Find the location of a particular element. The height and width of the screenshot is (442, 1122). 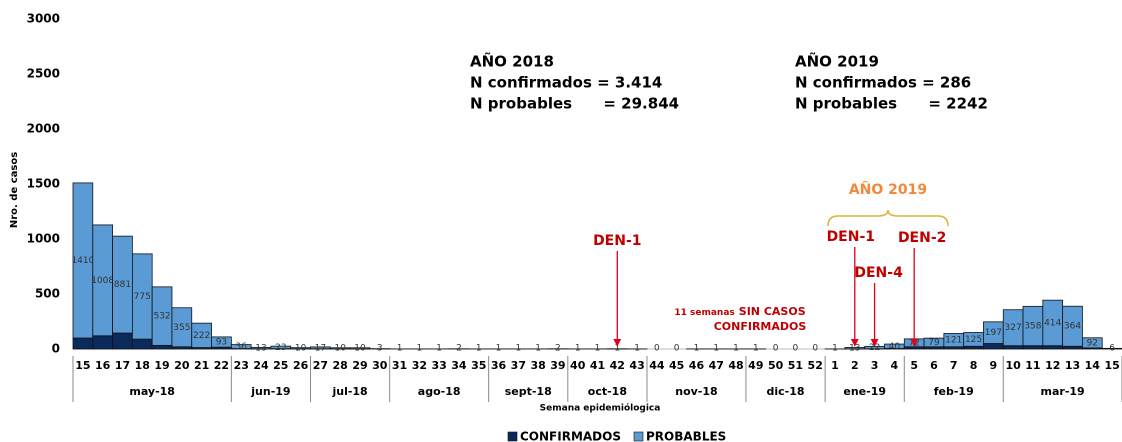

x-tick-label: 11 is located at coordinates (1032, 365).